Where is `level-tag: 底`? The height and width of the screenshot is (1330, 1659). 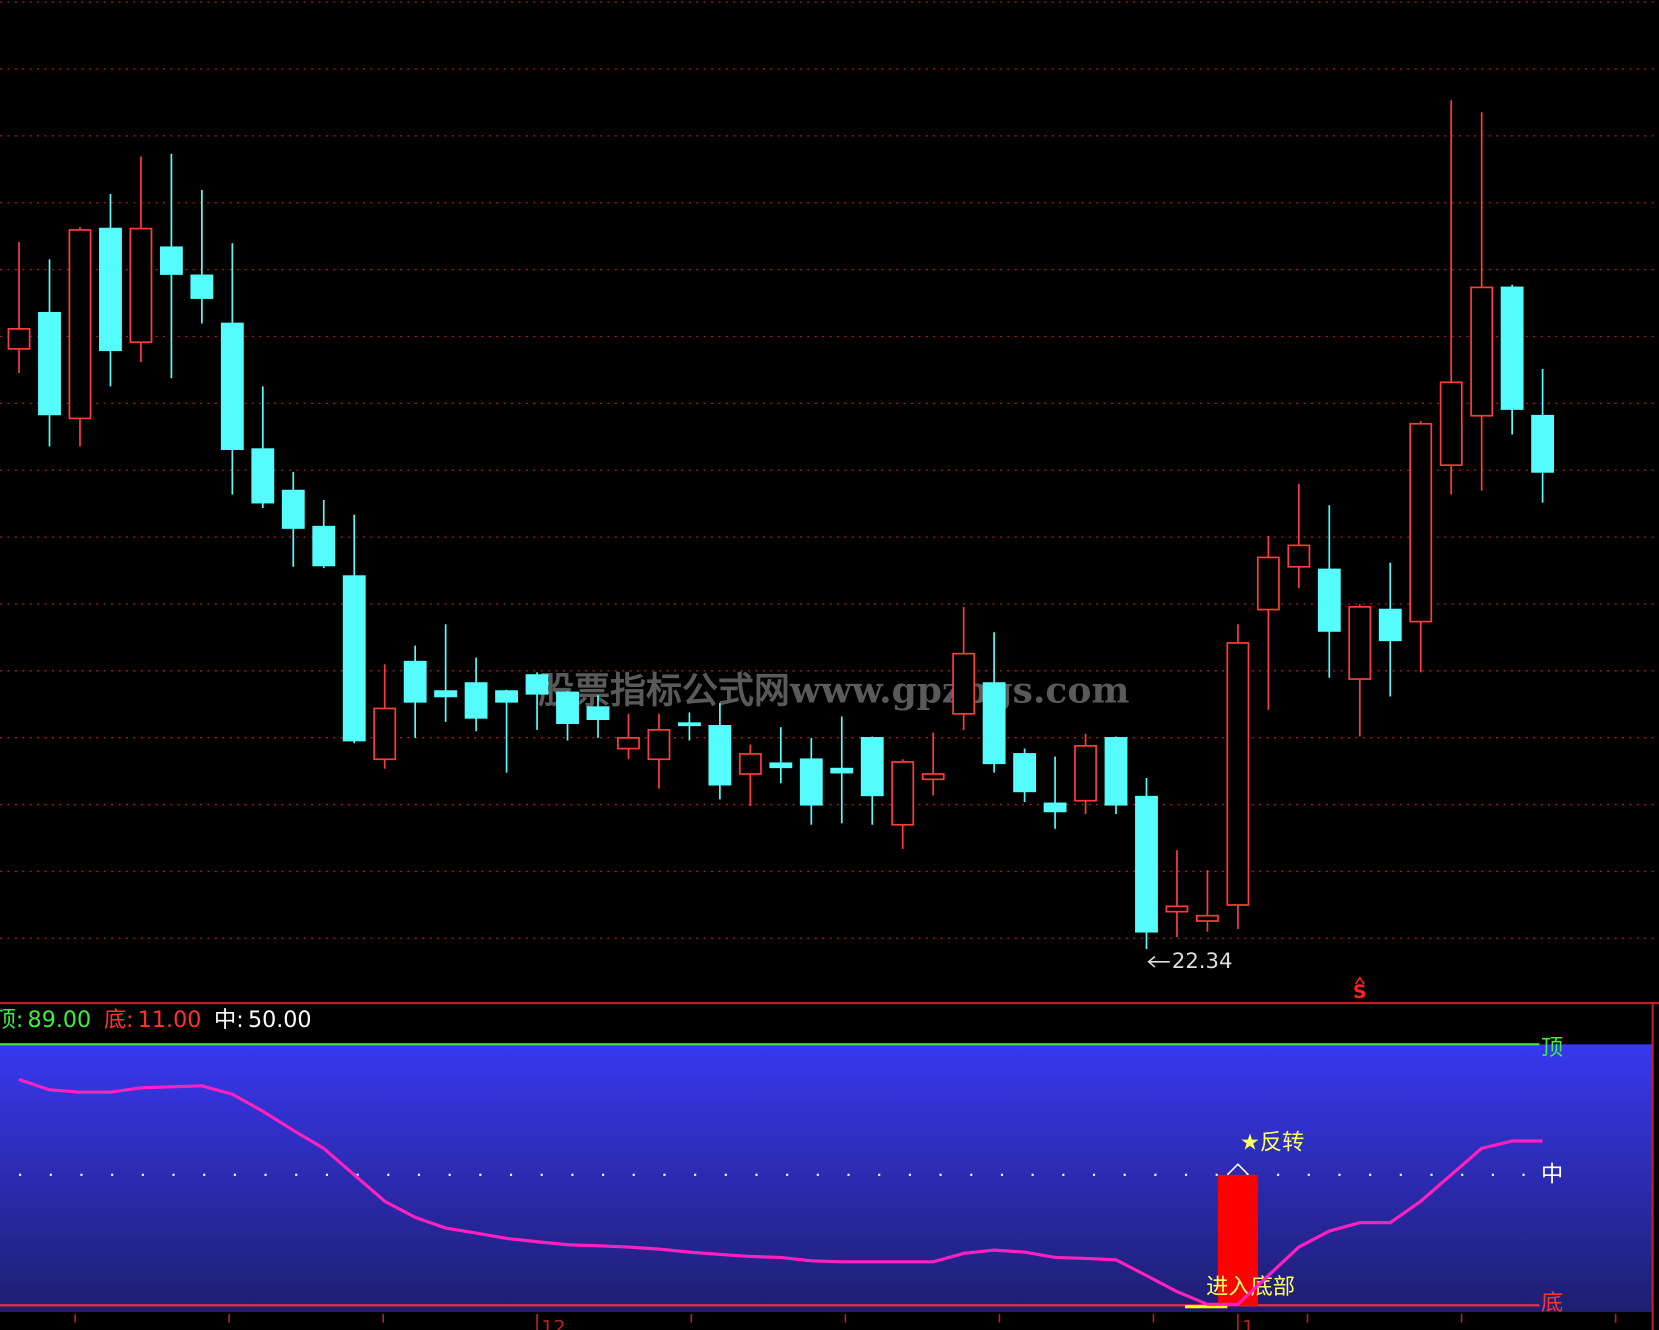
level-tag: 底 is located at coordinates (1552, 1303).